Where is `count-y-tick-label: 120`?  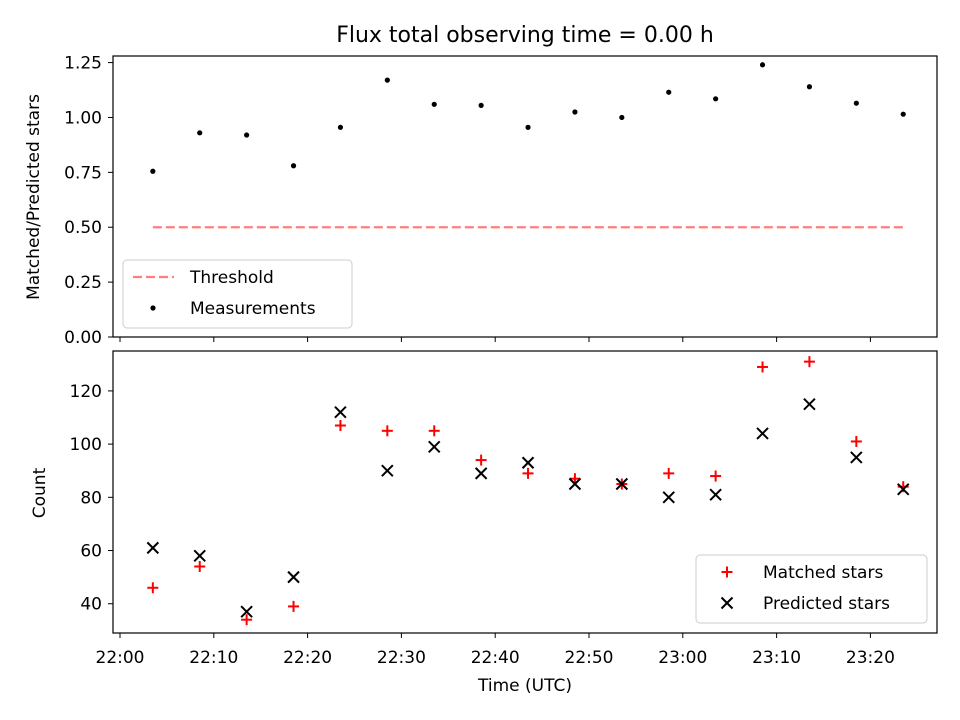
count-y-tick-label: 120 is located at coordinates (86, 392).